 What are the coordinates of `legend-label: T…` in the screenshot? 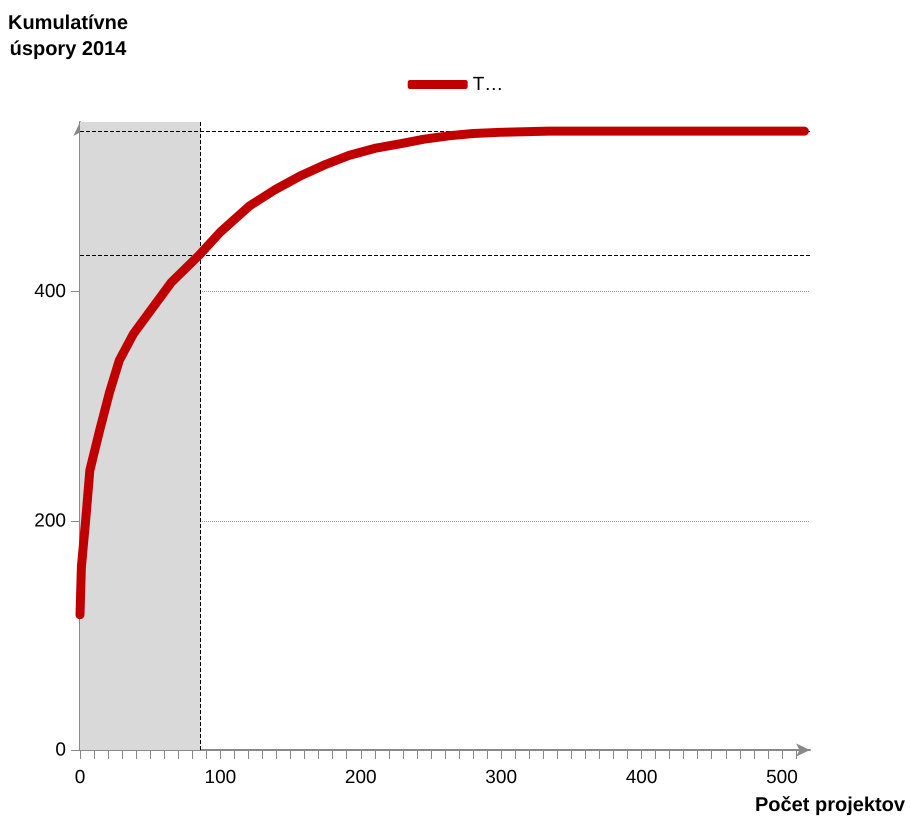 It's located at (488, 84).